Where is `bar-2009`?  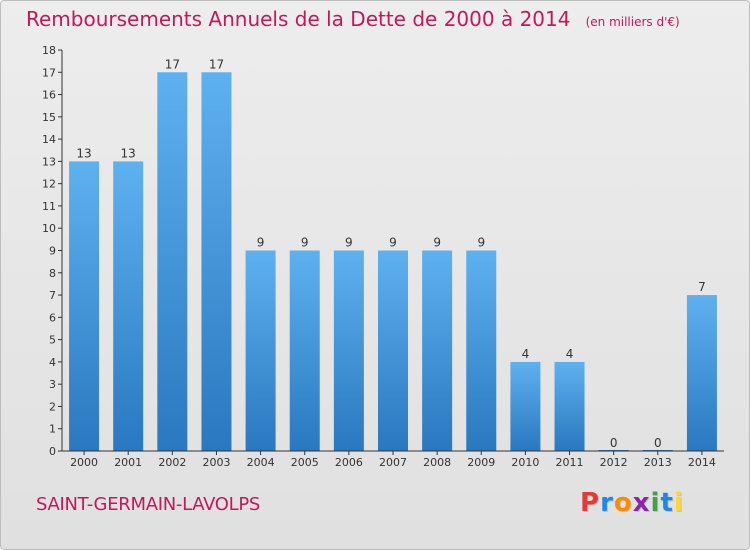 bar-2009 is located at coordinates (481, 350).